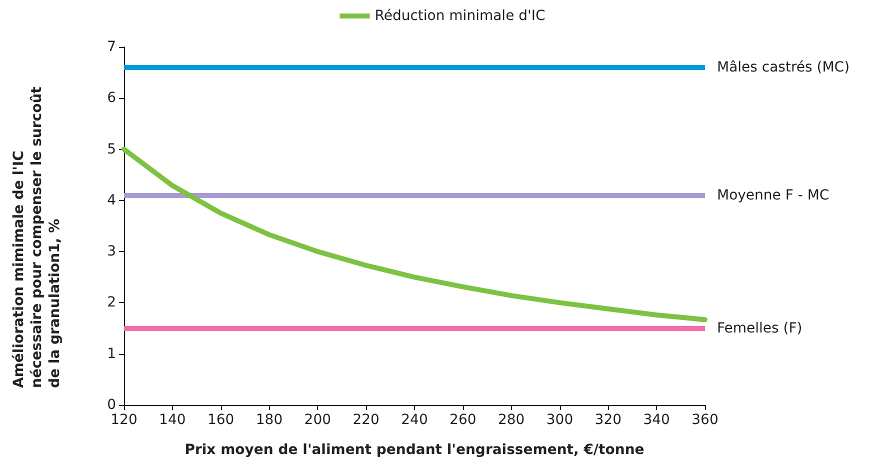 The image size is (885, 470). Describe the element at coordinates (111, 200) in the screenshot. I see `y-tick-label: 4` at that location.